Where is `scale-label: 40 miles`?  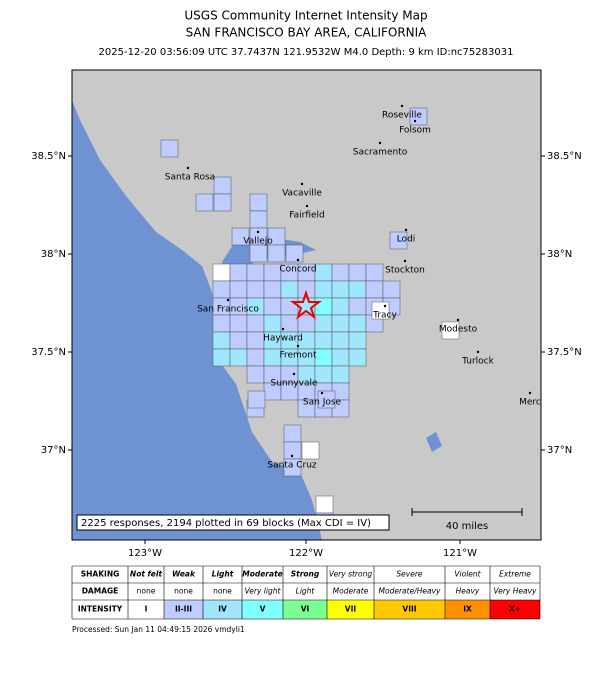 scale-label: 40 miles is located at coordinates (467, 526).